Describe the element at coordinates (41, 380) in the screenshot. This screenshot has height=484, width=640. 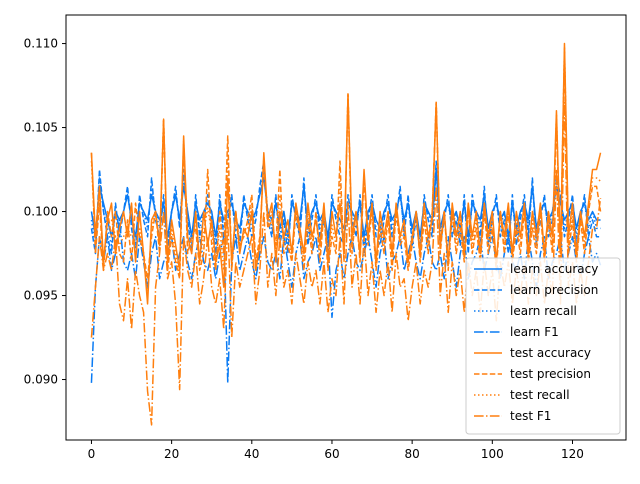
I see `y-tick-label: 0.090` at that location.